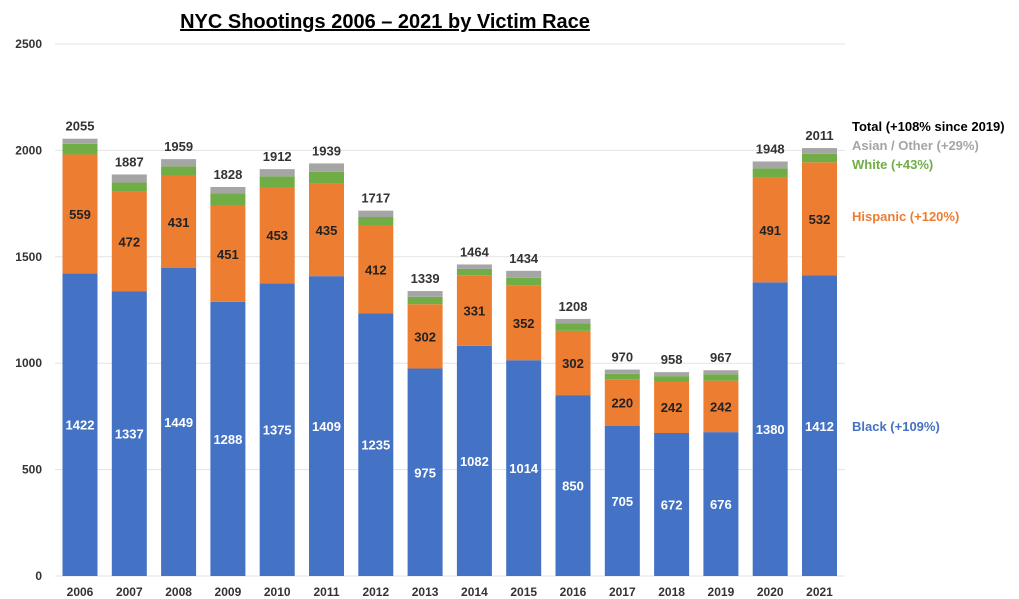 This screenshot has height=599, width=1019. What do you see at coordinates (819, 592) in the screenshot?
I see `x-tick-label: 2021` at bounding box center [819, 592].